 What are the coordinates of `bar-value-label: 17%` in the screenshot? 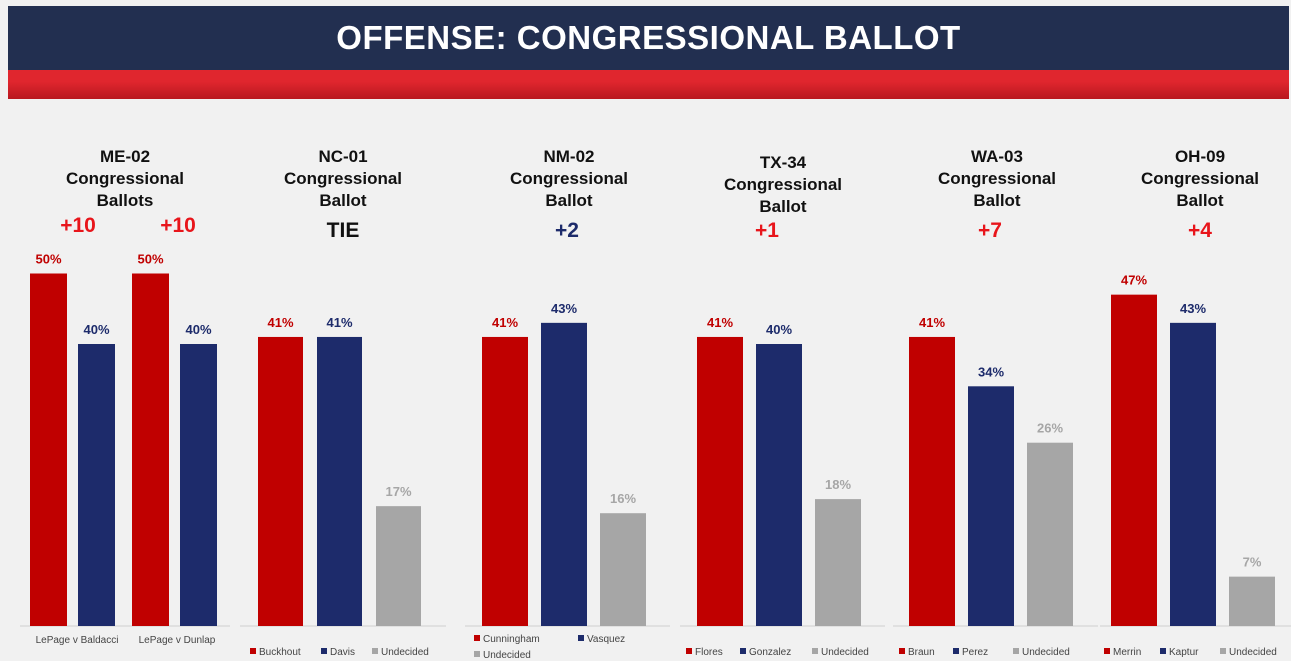 It's located at (398, 491).